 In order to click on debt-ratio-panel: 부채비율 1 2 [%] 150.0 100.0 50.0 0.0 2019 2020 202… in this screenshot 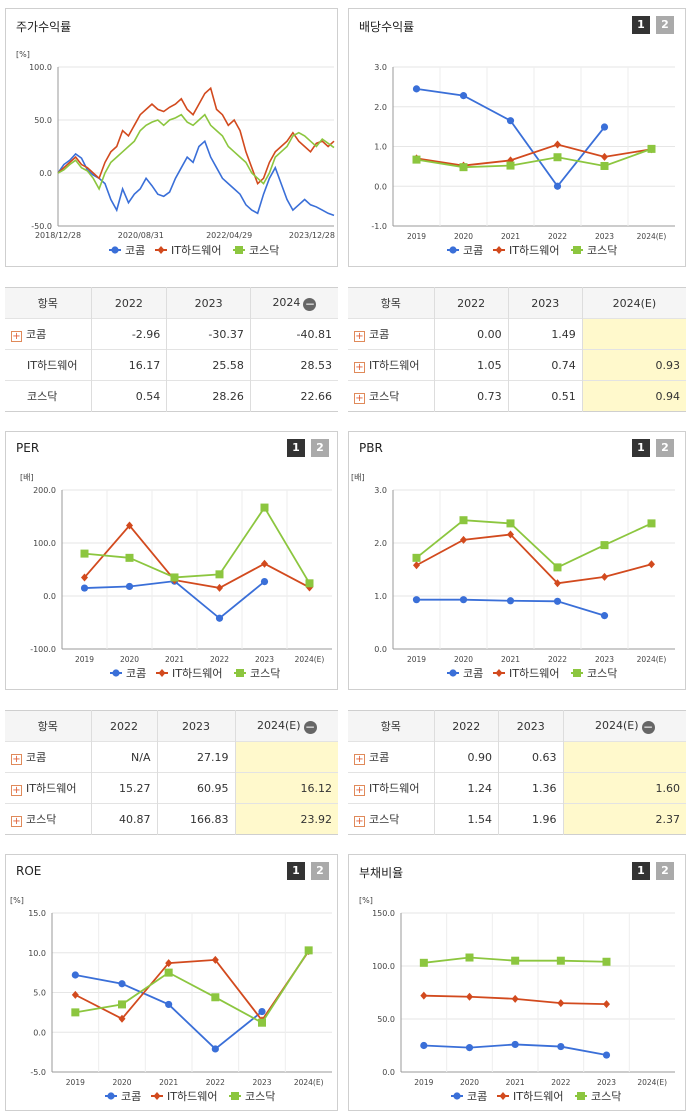, I will do `click(517, 982)`.